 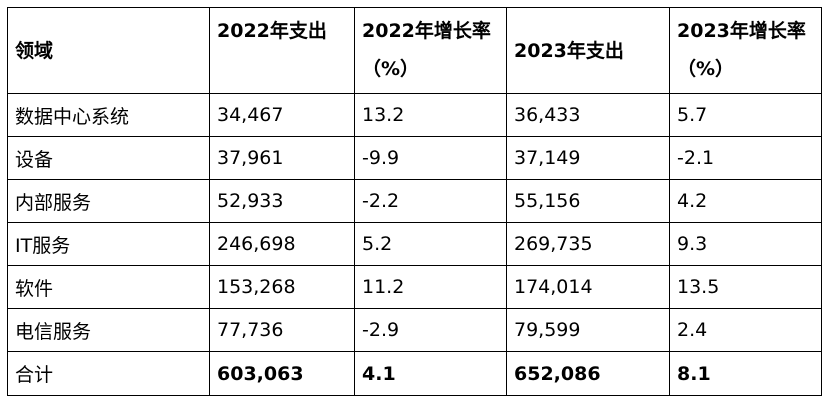 What do you see at coordinates (430, 158) in the screenshot?
I see `cell-growth-2022: -9.9` at bounding box center [430, 158].